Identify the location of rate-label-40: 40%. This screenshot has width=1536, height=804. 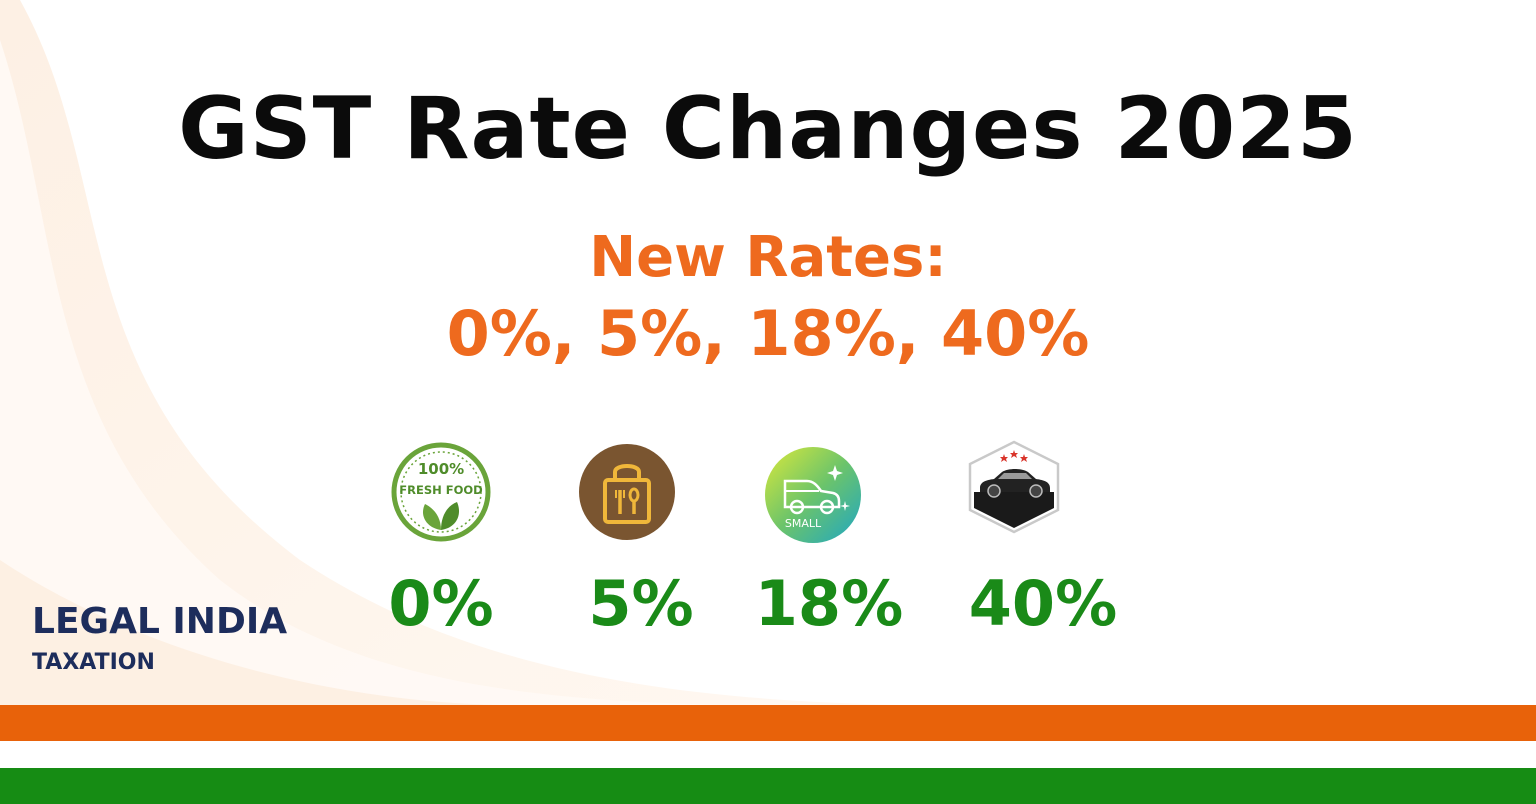
(1043, 603).